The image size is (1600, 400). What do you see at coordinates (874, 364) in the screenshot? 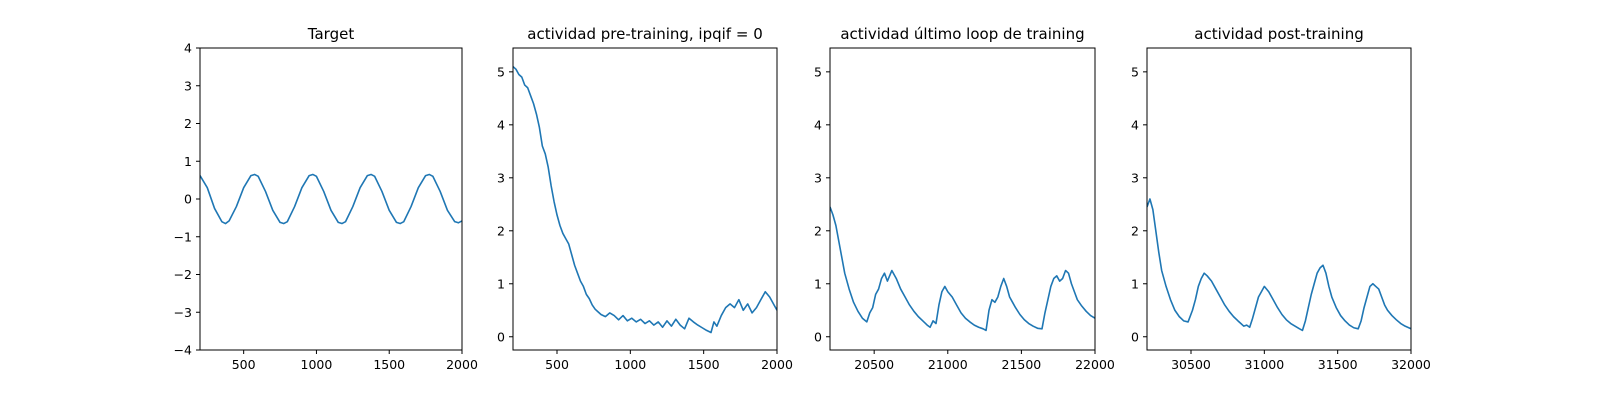
I see `x-tick-label: 20500` at bounding box center [874, 364].